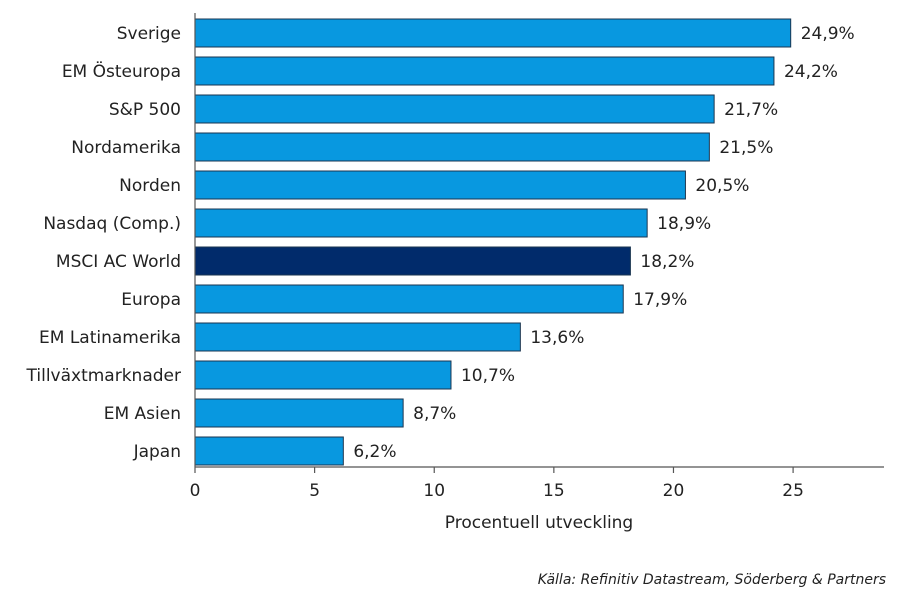 The height and width of the screenshot is (601, 900). Describe the element at coordinates (121, 71) in the screenshot. I see `category-label: EM Östeuropa` at that location.